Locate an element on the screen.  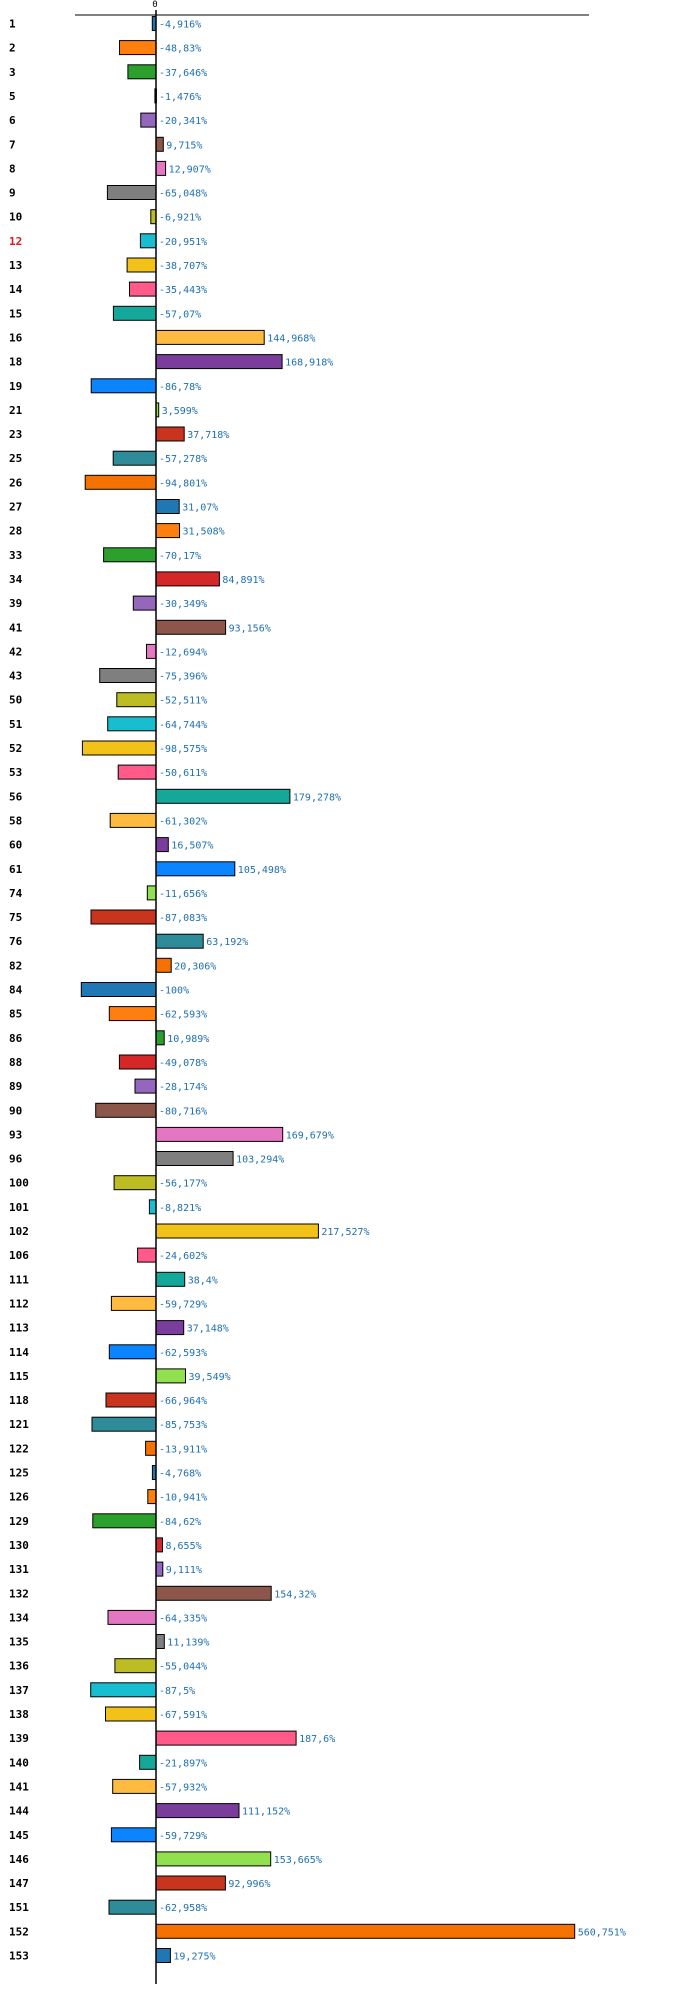
value-label-28: 31,508% is located at coordinates (204, 532).